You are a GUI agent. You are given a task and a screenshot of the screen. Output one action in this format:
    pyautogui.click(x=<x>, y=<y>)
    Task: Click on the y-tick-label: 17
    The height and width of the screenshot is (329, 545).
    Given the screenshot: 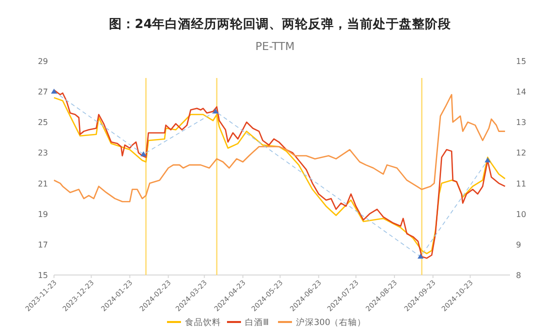 What is the action you would take?
    pyautogui.click(x=43, y=245)
    